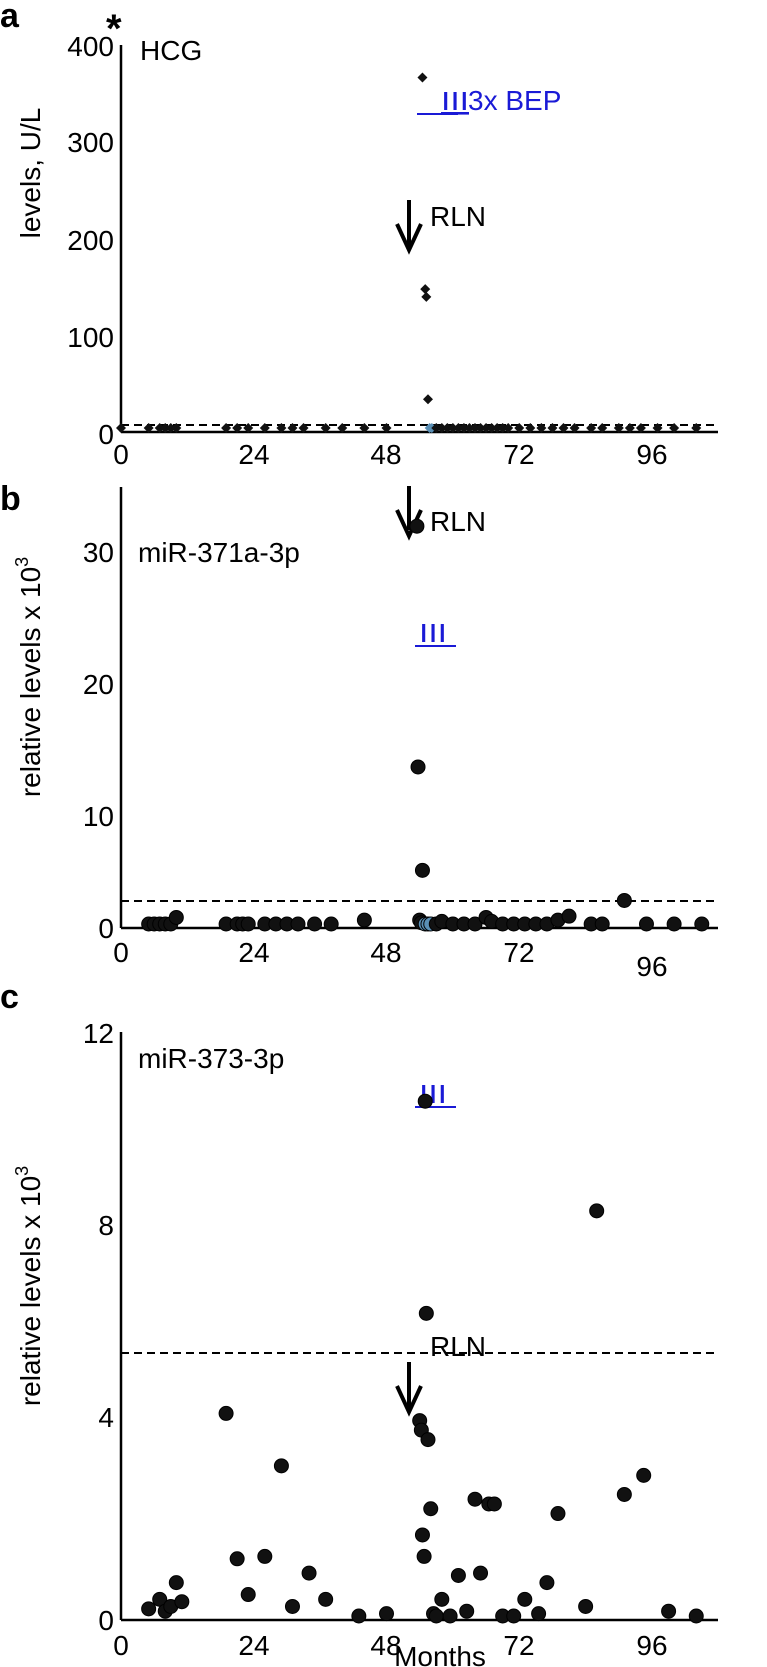 The image size is (767, 1667). What do you see at coordinates (90, 240) in the screenshot?
I see `panel-a-ytick-200: 200` at bounding box center [90, 240].